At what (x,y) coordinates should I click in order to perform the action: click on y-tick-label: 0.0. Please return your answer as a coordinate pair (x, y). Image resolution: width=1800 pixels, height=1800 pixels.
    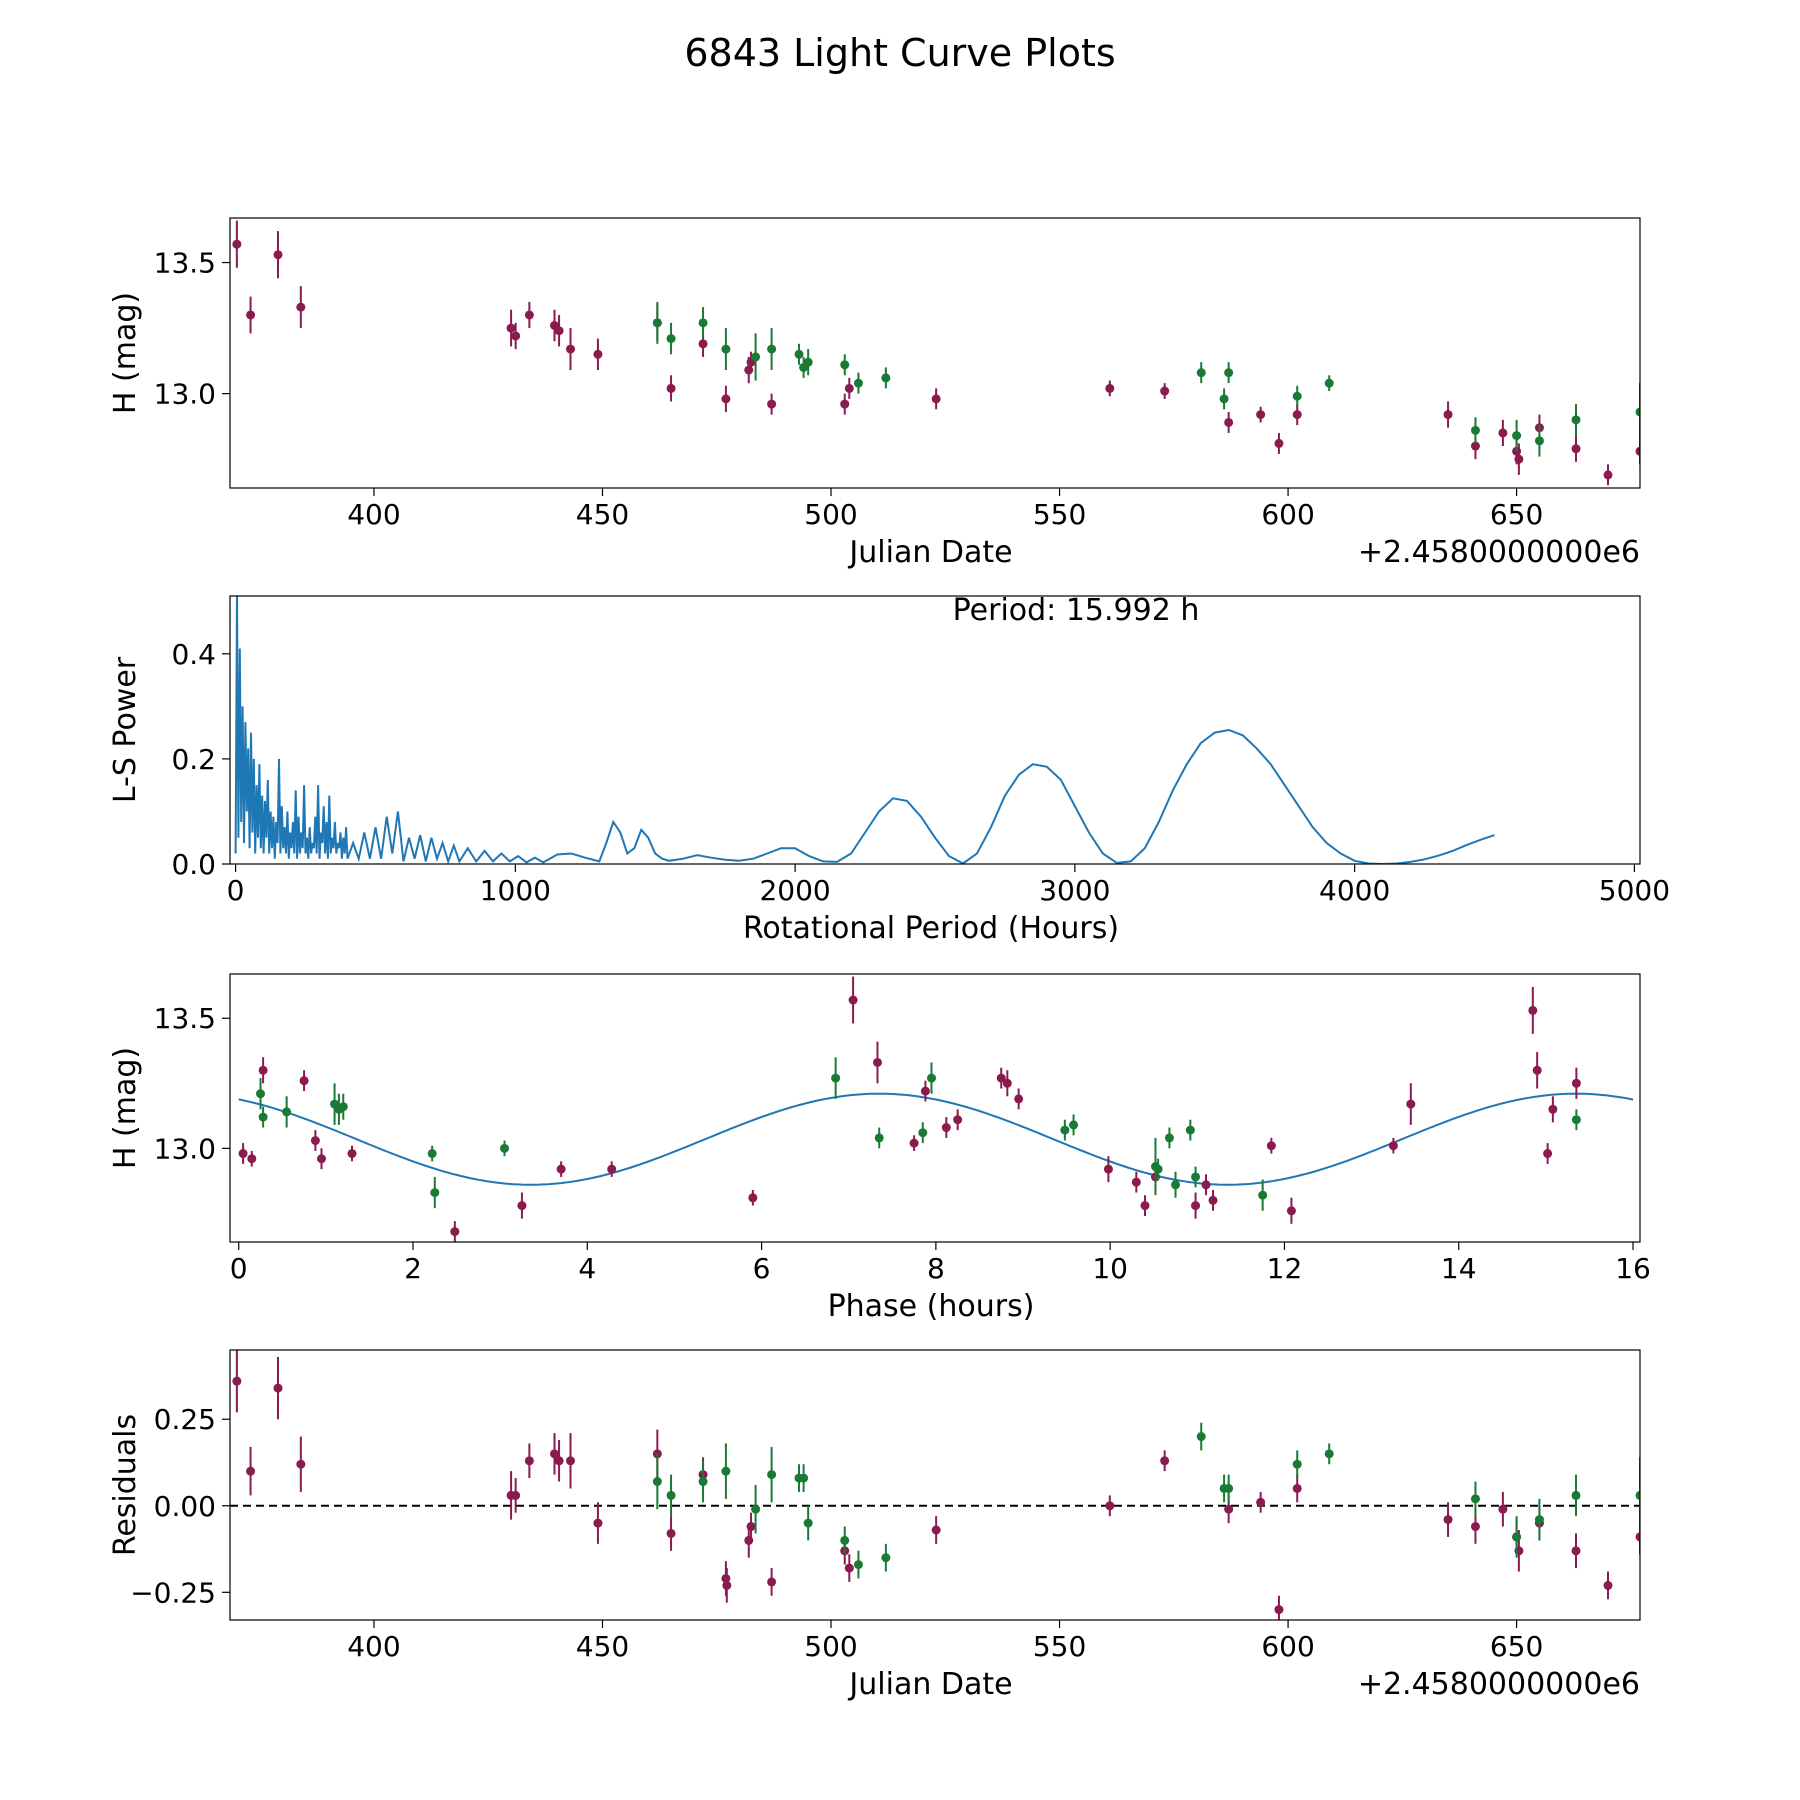
    Looking at the image, I should click on (193, 864).